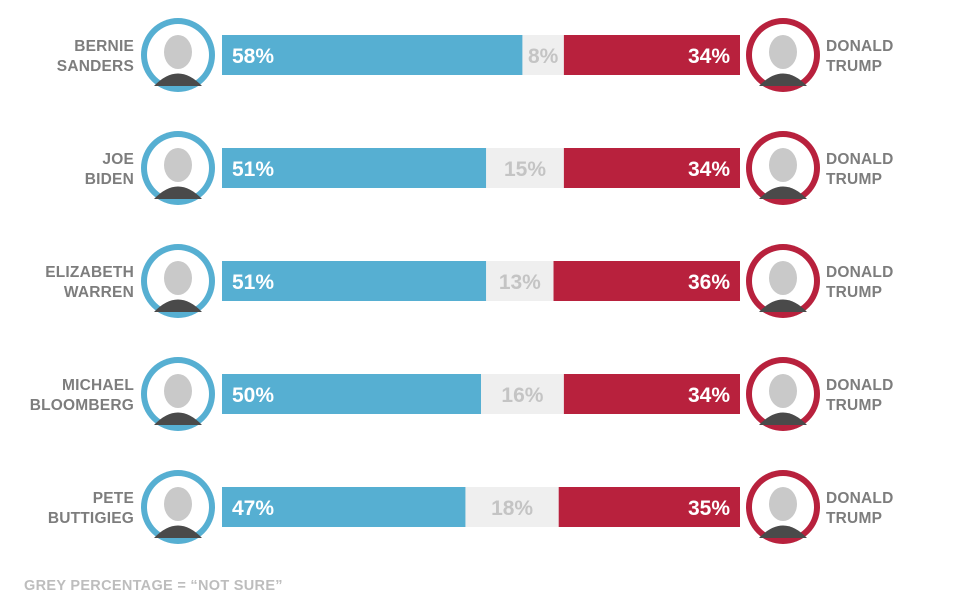 This screenshot has height=607, width=960. I want to click on left-name-line: BERNIE, so click(104, 46).